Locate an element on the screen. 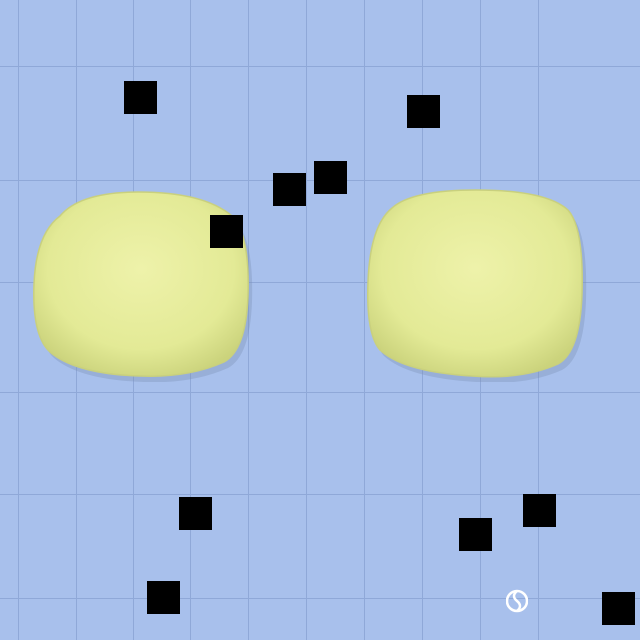  pill-front is located at coordinates (143, 286).